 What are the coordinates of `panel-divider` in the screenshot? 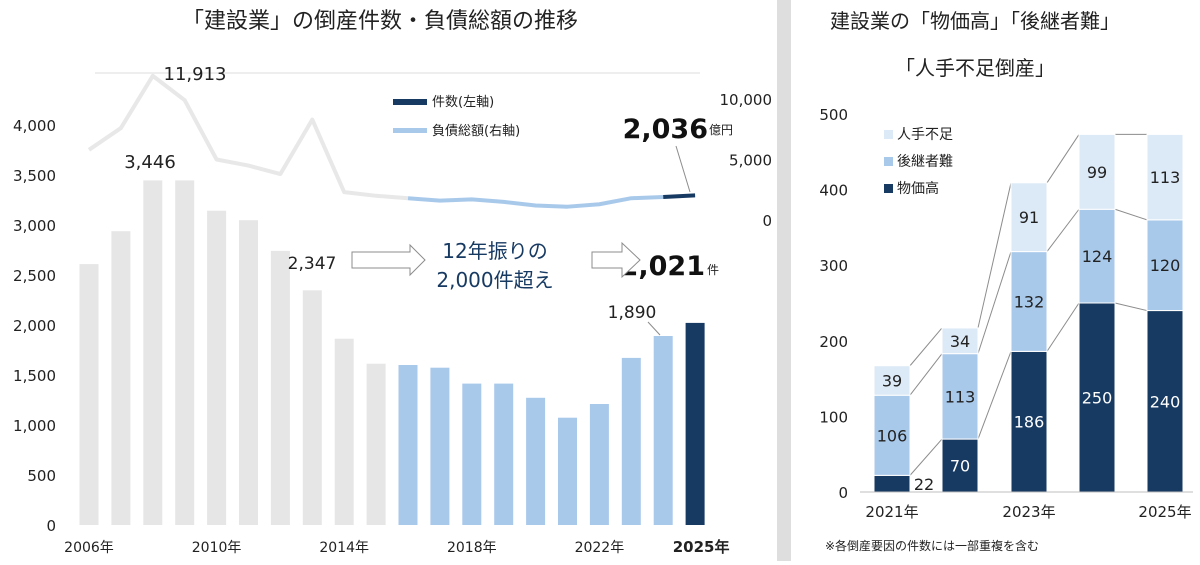 It's located at (784, 280).